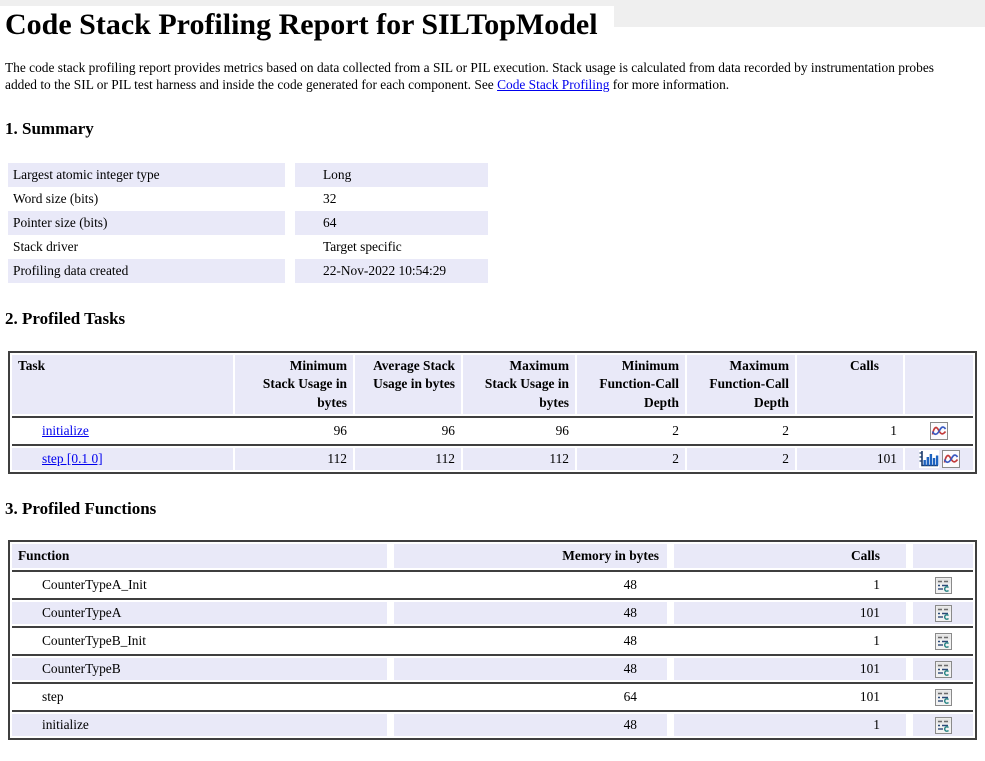  I want to click on summary-value: Target specific, so click(362, 247).